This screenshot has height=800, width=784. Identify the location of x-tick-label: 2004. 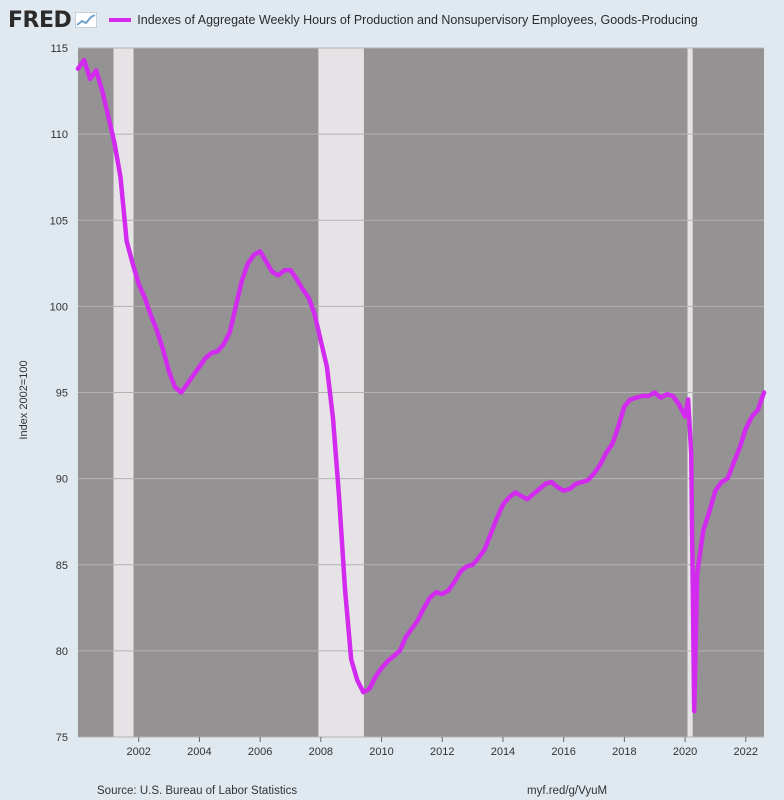
(199, 752).